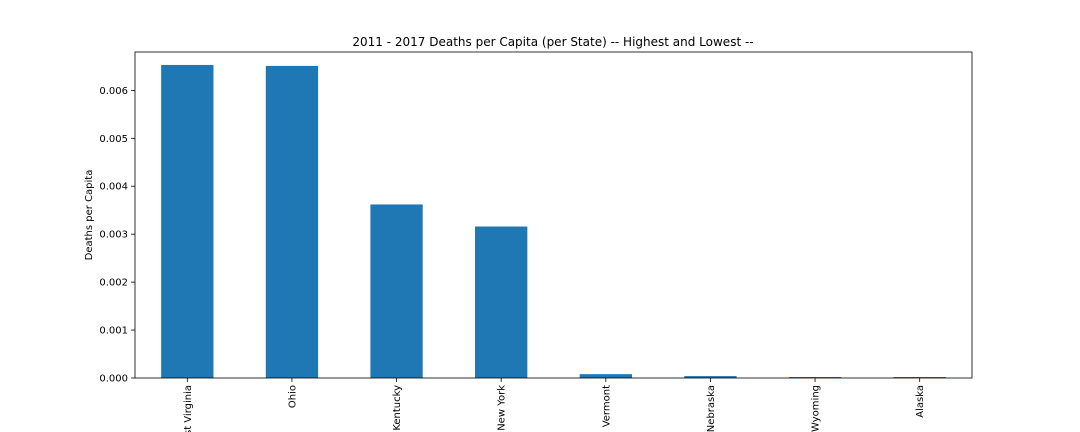 The image size is (1080, 432). Describe the element at coordinates (113, 331) in the screenshot. I see `y-tick-label: 0.001` at that location.